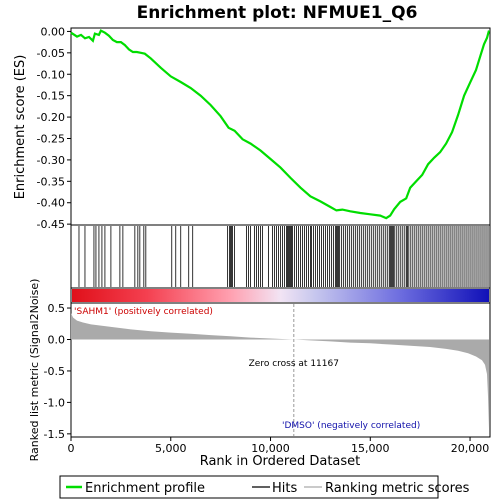 This screenshot has height=500, width=500. I want to click on metric-axis-ticks: 0.5 0.0 -0.5 -1.0 -1.5, so click(57, 371).